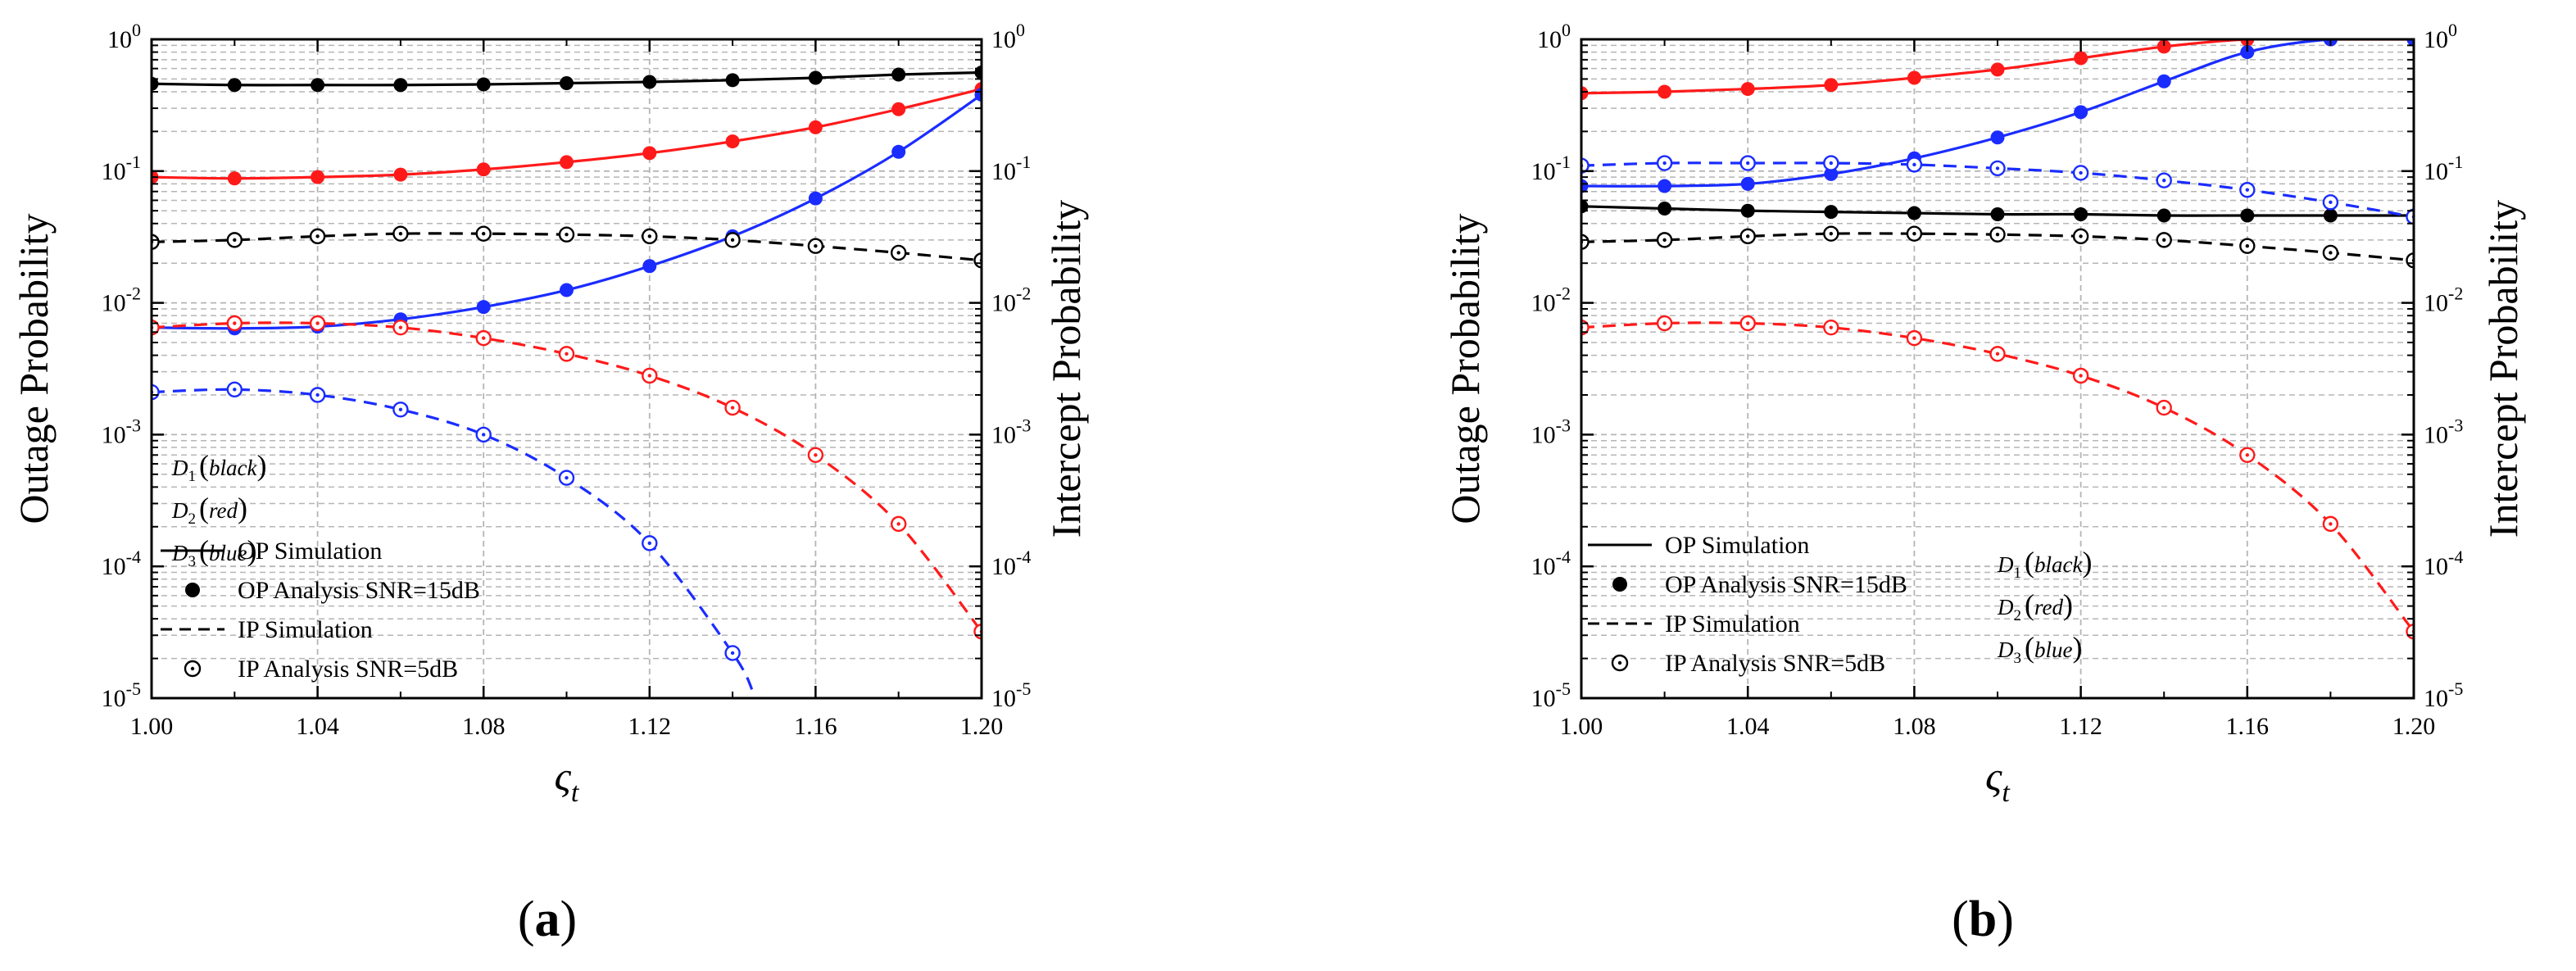 The image size is (2576, 971). What do you see at coordinates (2455, 162) in the screenshot?
I see `y2-tick-exp: -1` at bounding box center [2455, 162].